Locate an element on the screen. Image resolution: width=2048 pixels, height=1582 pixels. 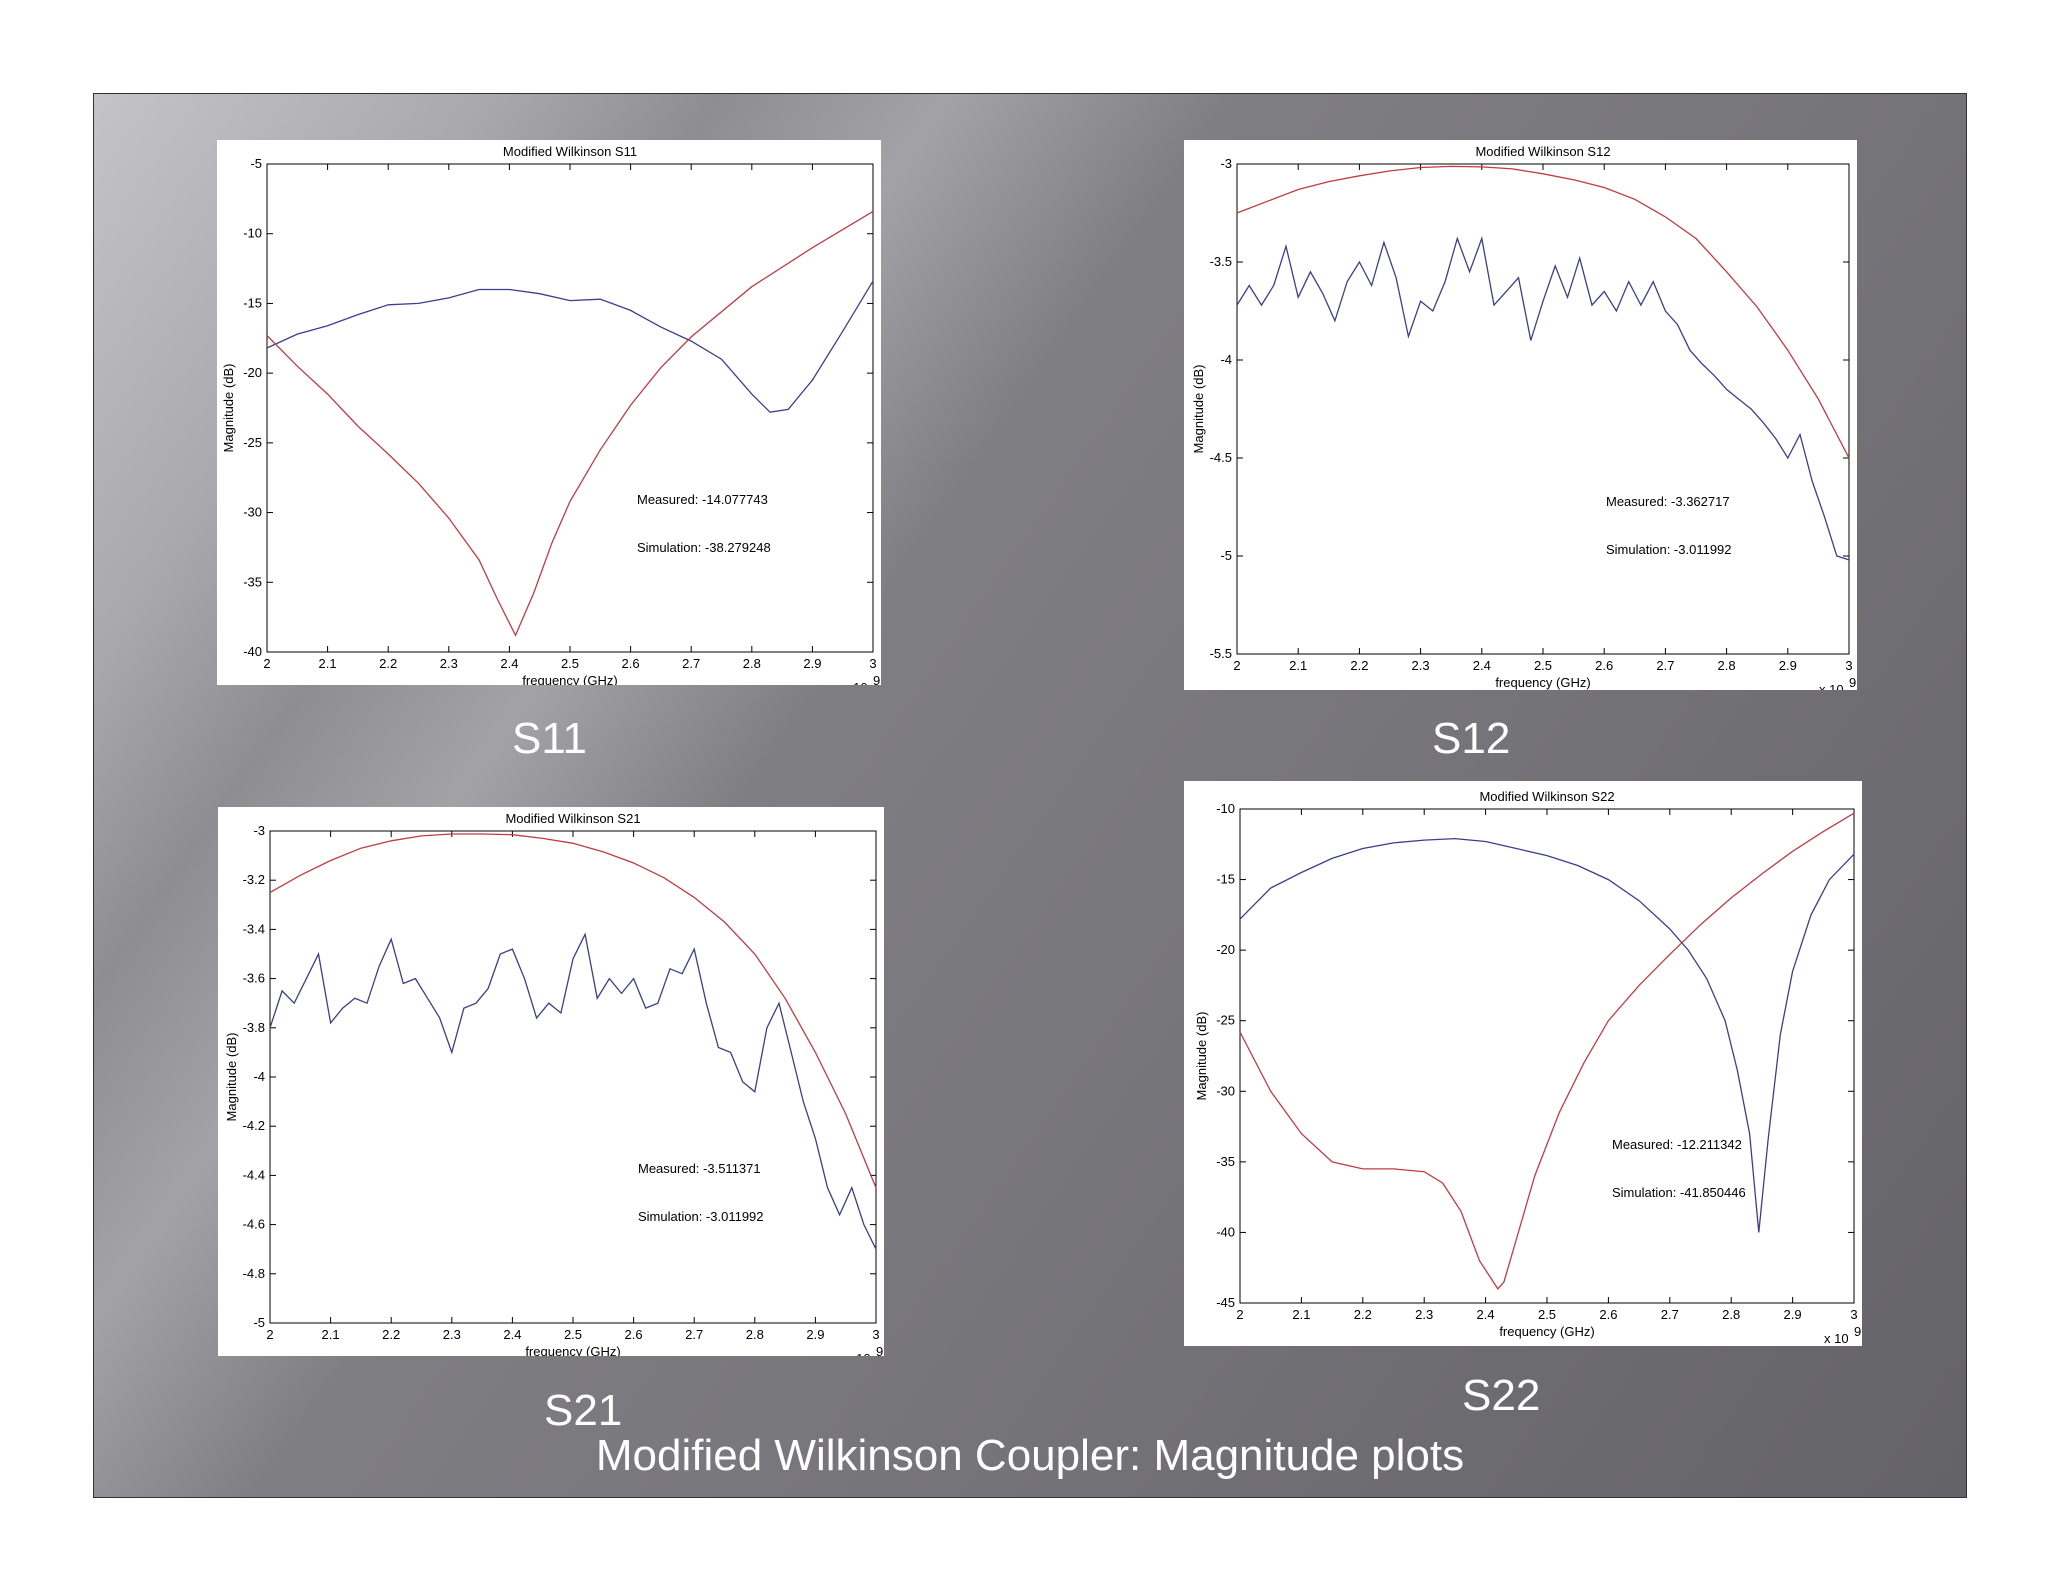
plot-area-s11 is located at coordinates (570, 408).